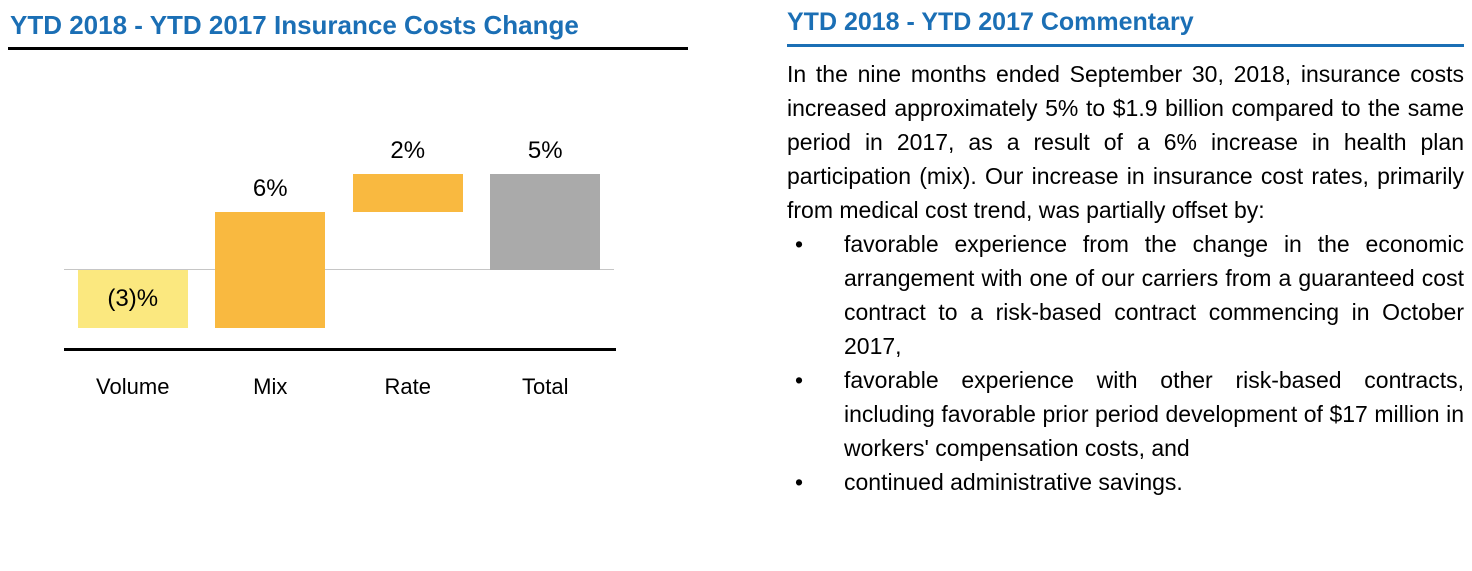 Image resolution: width=1472 pixels, height=571 pixels. Describe the element at coordinates (270, 386) in the screenshot. I see `category-label: Mix` at that location.